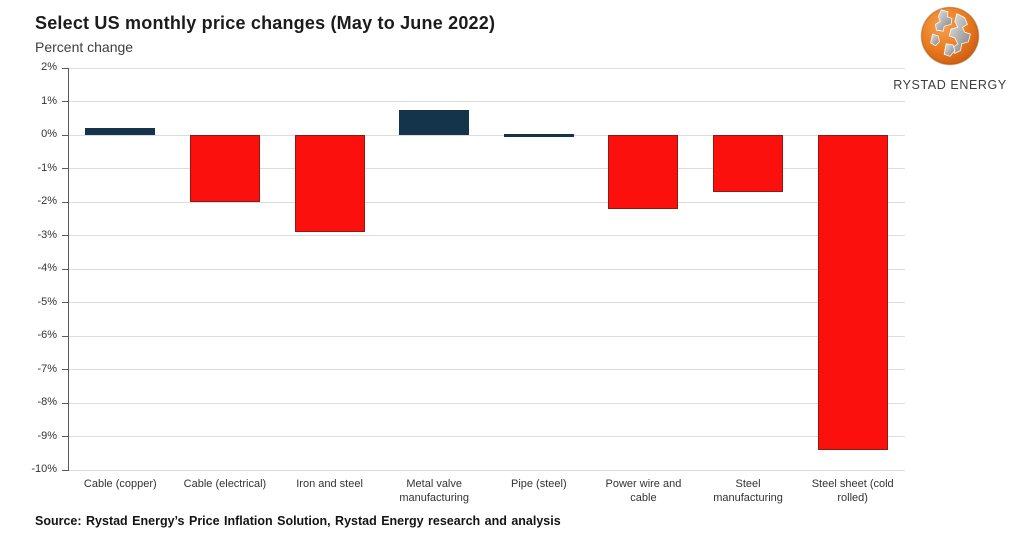 The height and width of the screenshot is (540, 1024). What do you see at coordinates (44, 469) in the screenshot?
I see `y-tick-label: -10%` at bounding box center [44, 469].